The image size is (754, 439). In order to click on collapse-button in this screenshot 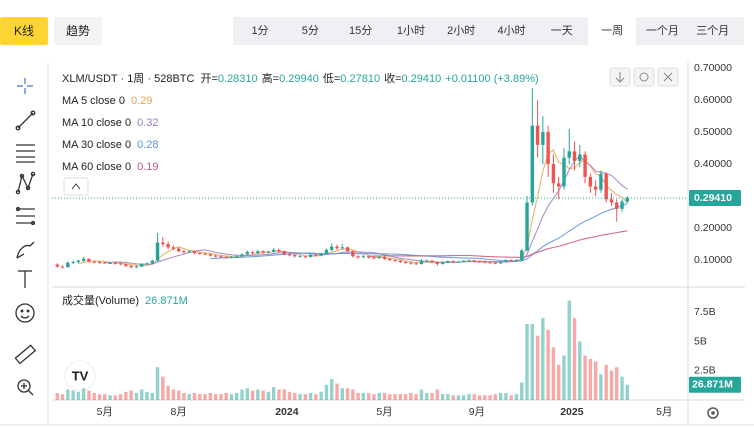, I will do `click(76, 186)`.